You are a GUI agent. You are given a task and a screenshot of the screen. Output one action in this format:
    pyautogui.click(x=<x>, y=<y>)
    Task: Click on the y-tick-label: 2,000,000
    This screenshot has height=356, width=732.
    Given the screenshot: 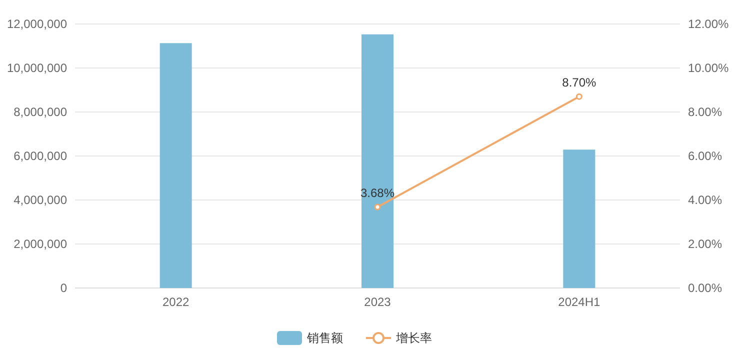 What is the action you would take?
    pyautogui.click(x=41, y=244)
    